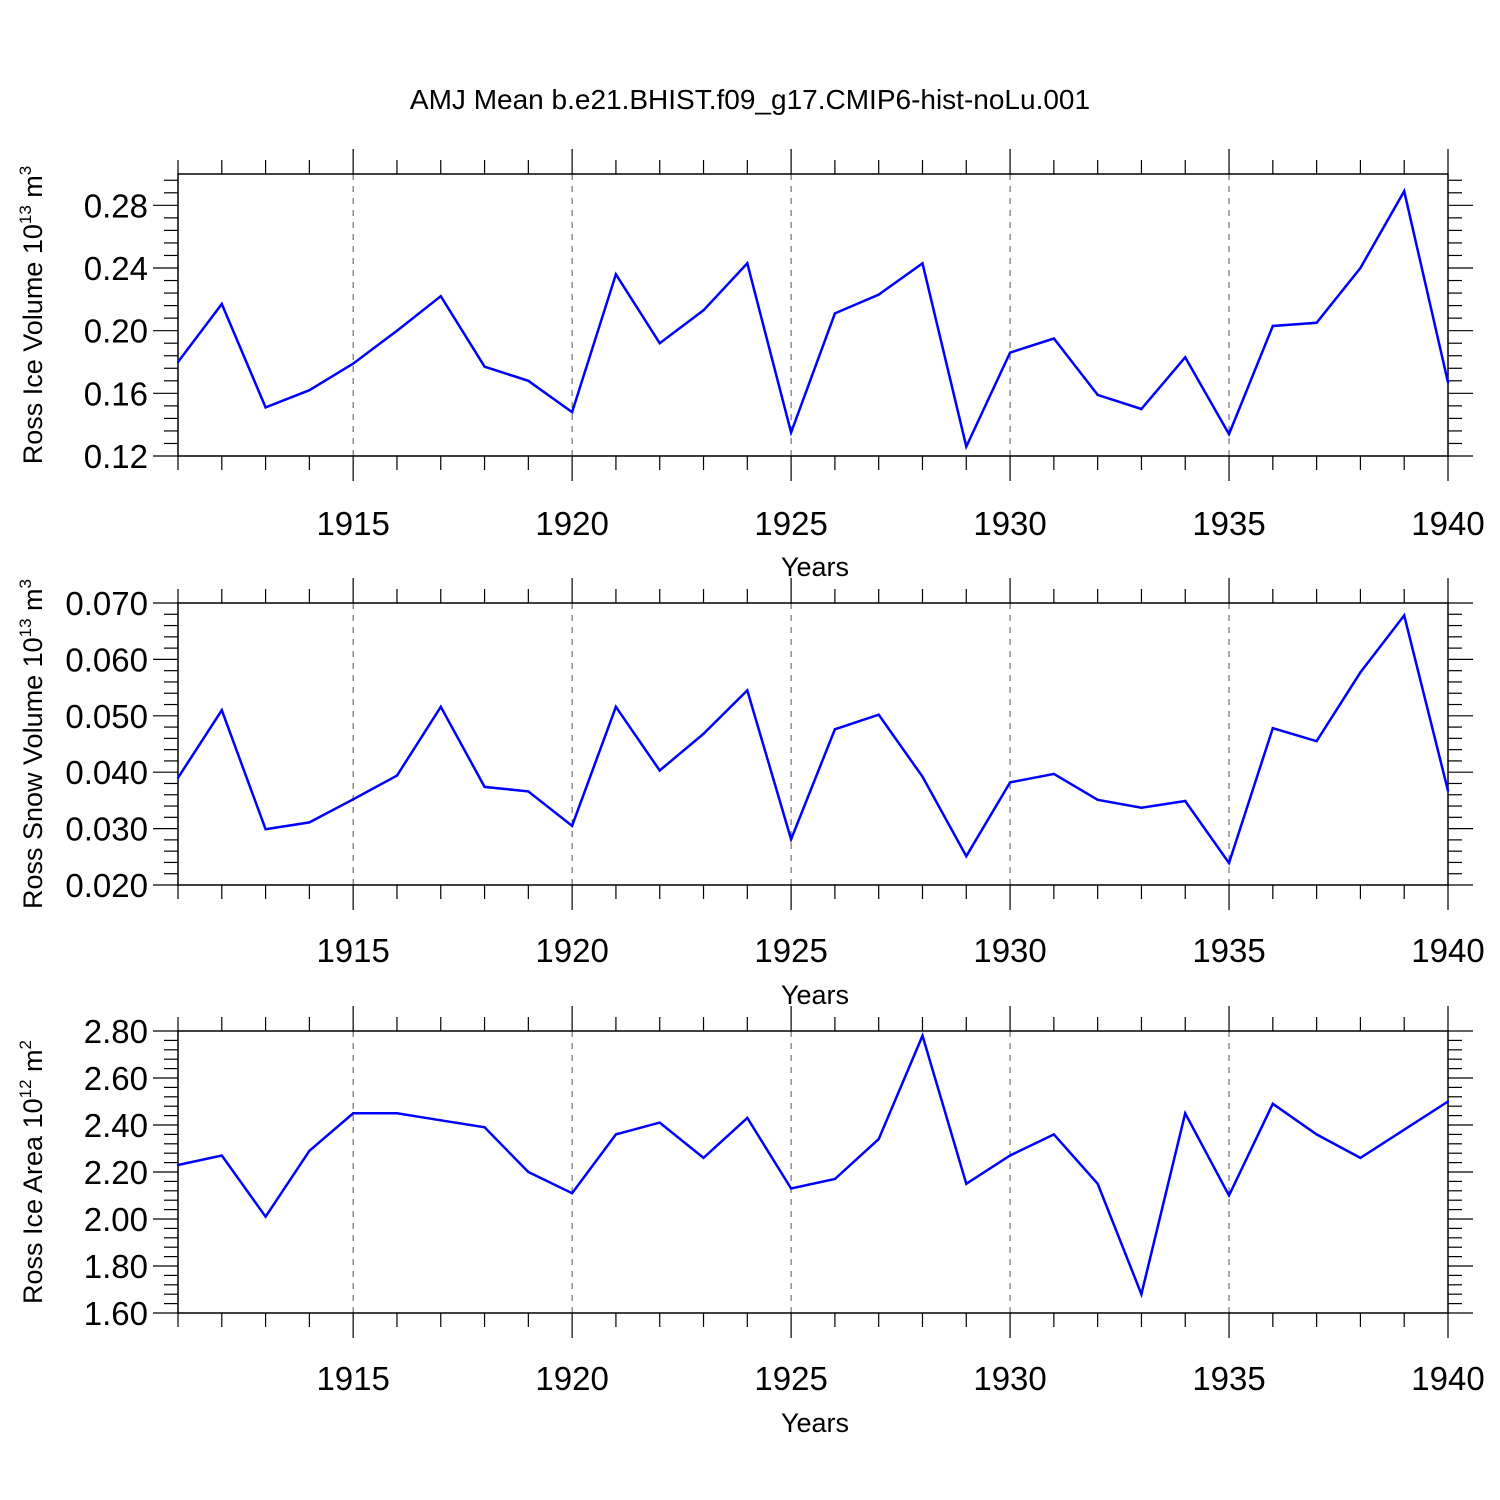 This screenshot has height=1500, width=1500. Describe the element at coordinates (106, 829) in the screenshot. I see `y-tick-label: 0.030` at that location.